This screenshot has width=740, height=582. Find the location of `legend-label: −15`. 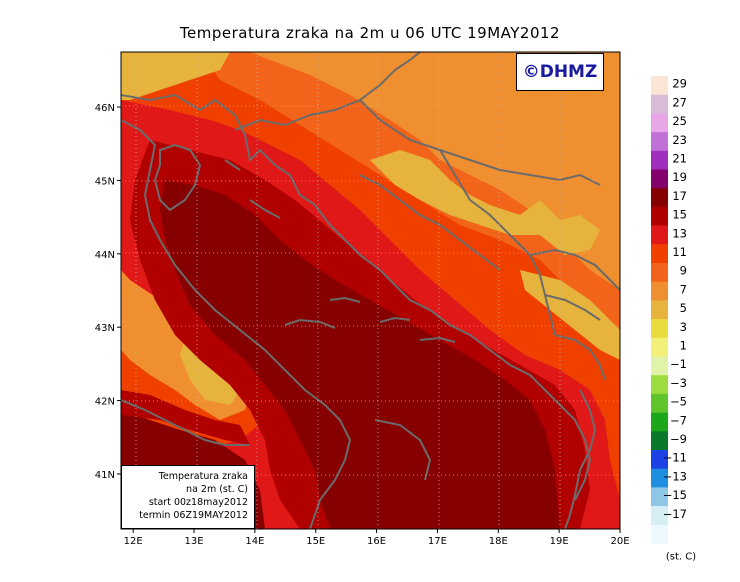

legend-label: −15 is located at coordinates (675, 495).